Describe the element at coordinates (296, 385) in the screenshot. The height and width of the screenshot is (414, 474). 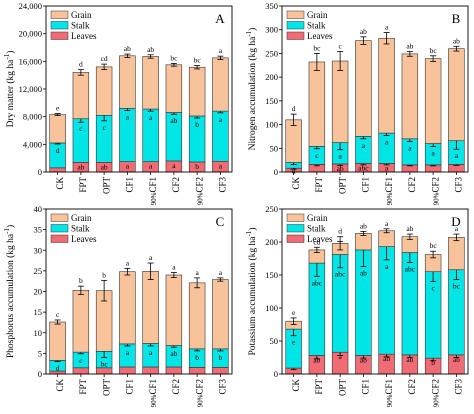
I see `x-tick-label: CK` at that location.